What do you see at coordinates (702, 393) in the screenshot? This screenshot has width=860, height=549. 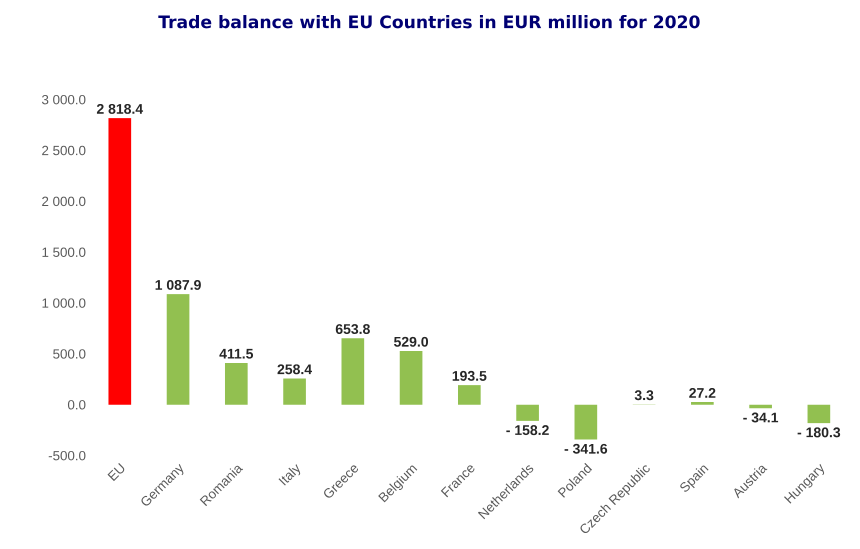 I see `data-label: 27.2` at bounding box center [702, 393].